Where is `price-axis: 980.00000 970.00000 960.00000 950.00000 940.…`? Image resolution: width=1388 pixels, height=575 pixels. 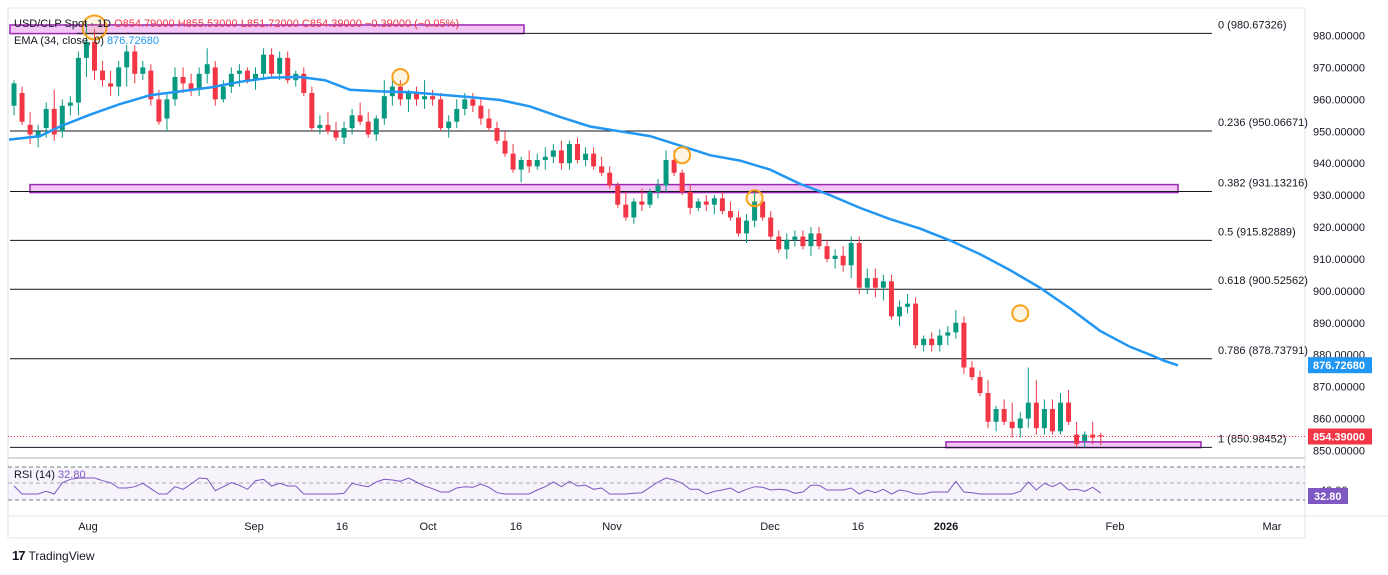 price-axis: 980.00000 970.00000 960.00000 950.00000 940.… is located at coordinates (1340, 244).